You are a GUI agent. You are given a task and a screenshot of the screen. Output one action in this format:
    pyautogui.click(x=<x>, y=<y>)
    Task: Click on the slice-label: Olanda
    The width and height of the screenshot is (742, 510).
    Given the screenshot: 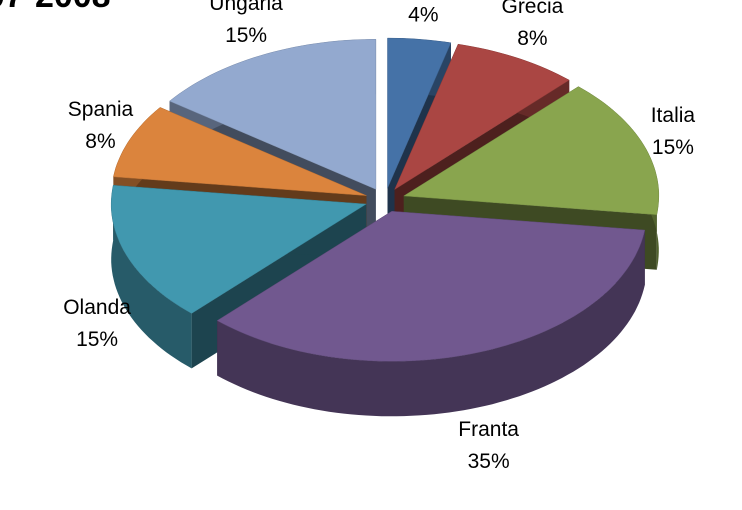 What is the action you would take?
    pyautogui.click(x=97, y=307)
    